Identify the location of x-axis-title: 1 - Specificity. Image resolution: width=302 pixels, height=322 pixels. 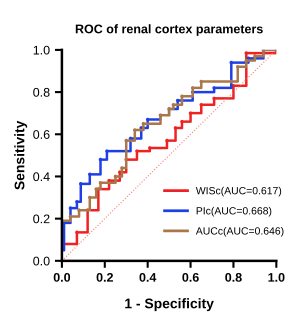
(169, 305).